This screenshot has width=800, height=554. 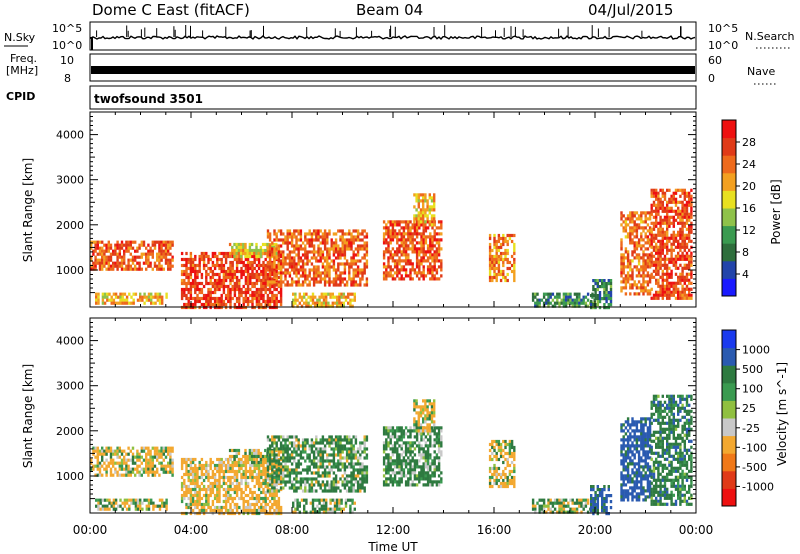 What do you see at coordinates (745, 274) in the screenshot?
I see `colorbar-tick-label: 4` at bounding box center [745, 274].